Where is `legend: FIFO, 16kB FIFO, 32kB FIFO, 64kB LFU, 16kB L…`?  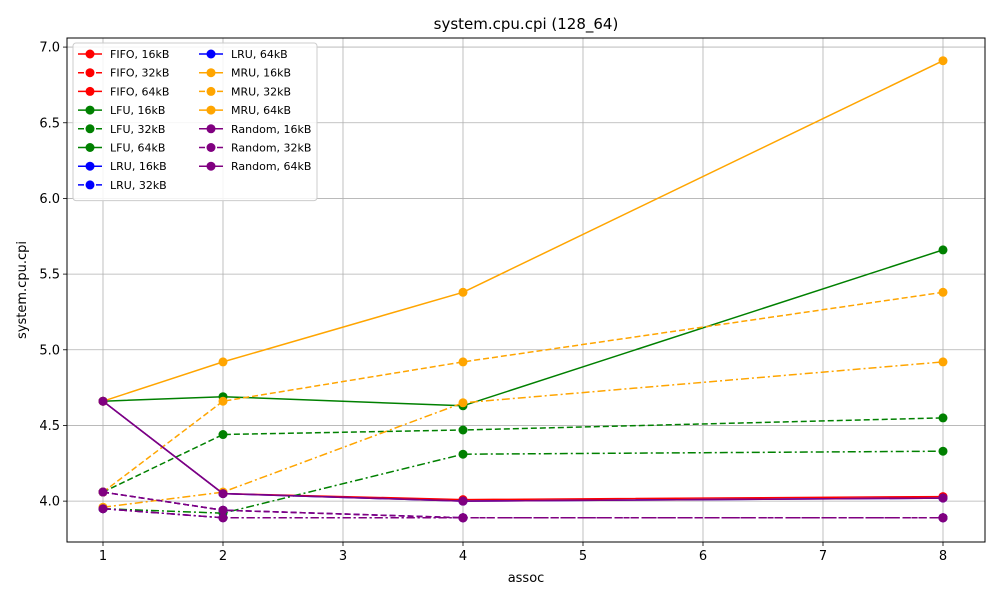
legend: FIFO, 16kB FIFO, 32kB FIFO, 64kB LFU, 16kB L… is located at coordinates (195, 122).